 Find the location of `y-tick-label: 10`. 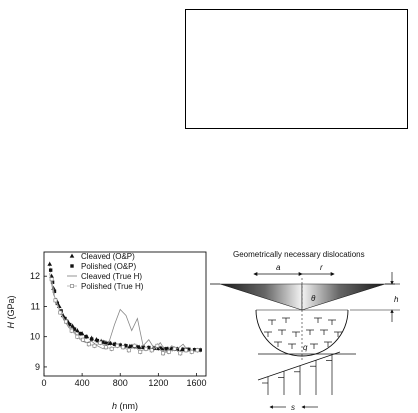

y-tick-label: 10 is located at coordinates (35, 337).